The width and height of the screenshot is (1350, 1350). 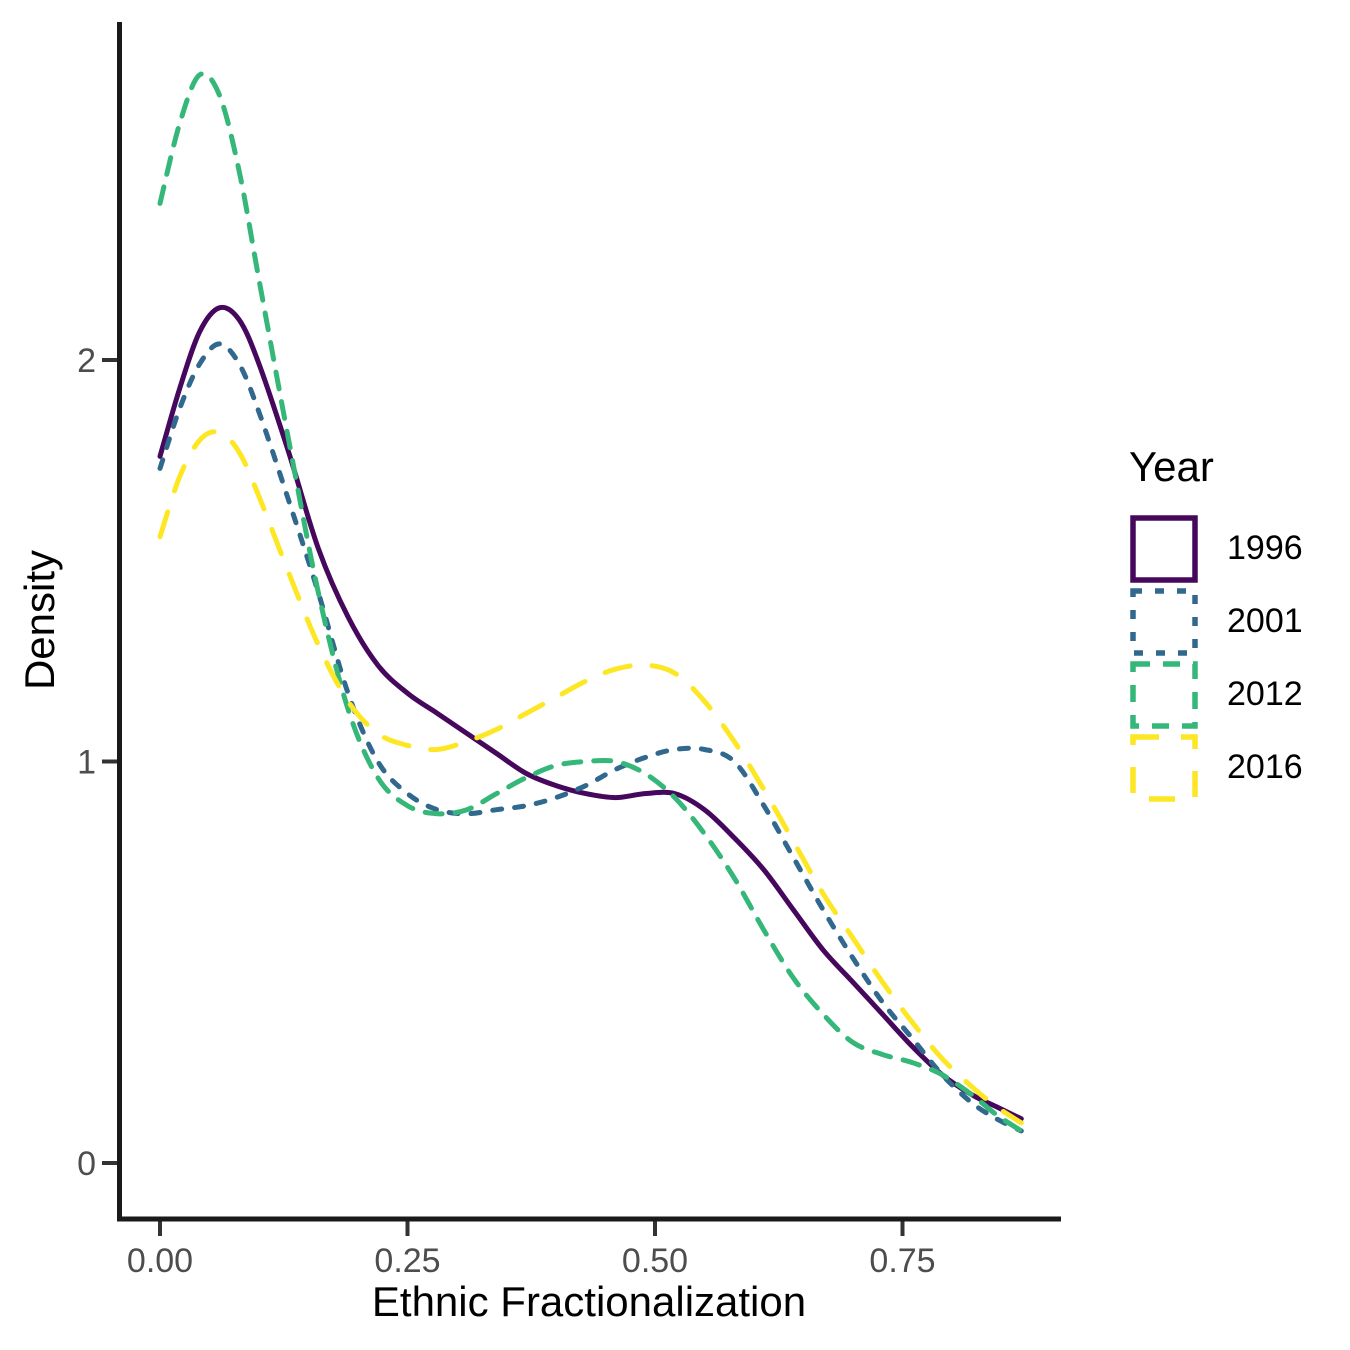 I want to click on legend-label: 2016, so click(x=1265, y=767).